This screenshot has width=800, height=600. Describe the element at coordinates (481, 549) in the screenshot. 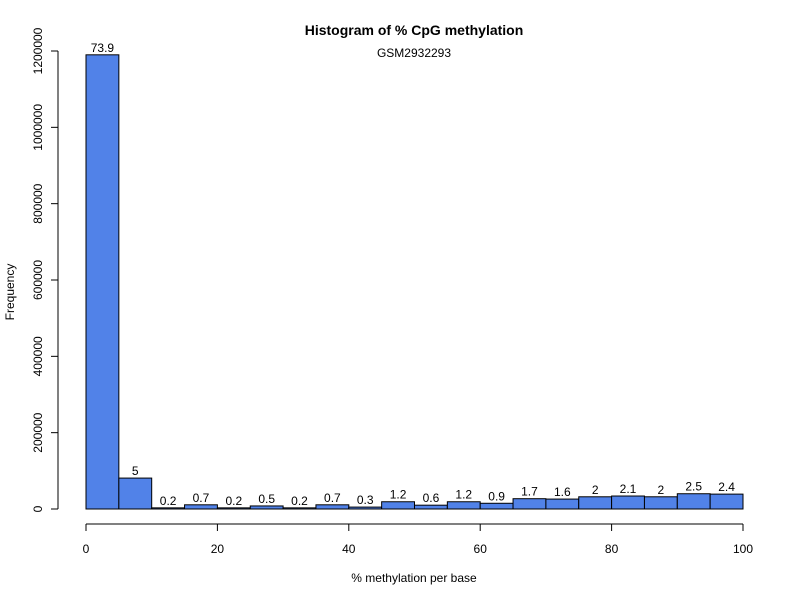

I see `x-tick-label-3: 60` at that location.